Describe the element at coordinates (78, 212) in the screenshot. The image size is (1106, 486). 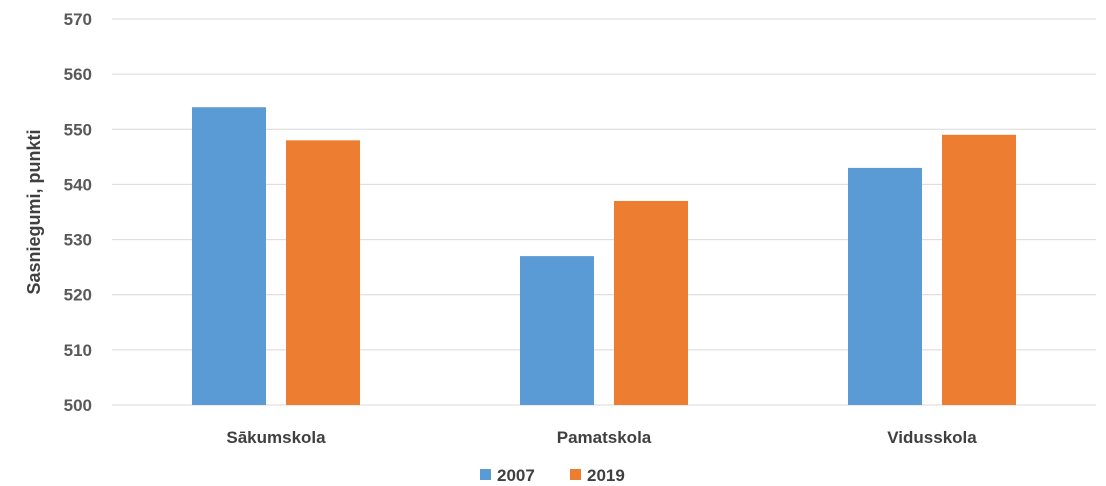
I see `y-axis-ticks: 500 510 520 530 540 550 560 570` at that location.